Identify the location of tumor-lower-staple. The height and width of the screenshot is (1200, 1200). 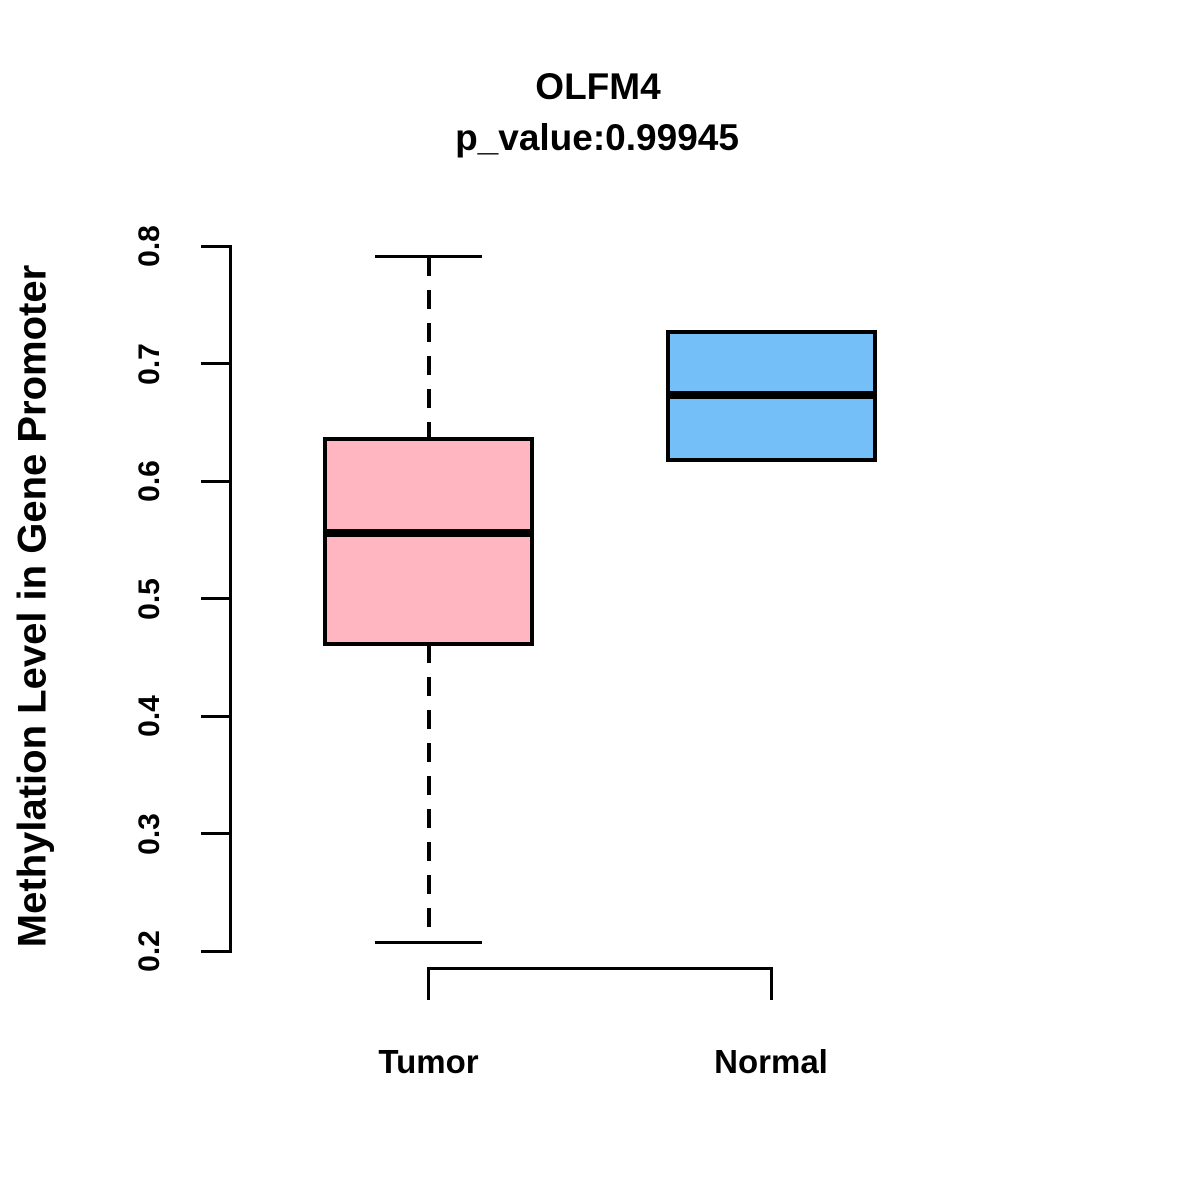
(428, 943).